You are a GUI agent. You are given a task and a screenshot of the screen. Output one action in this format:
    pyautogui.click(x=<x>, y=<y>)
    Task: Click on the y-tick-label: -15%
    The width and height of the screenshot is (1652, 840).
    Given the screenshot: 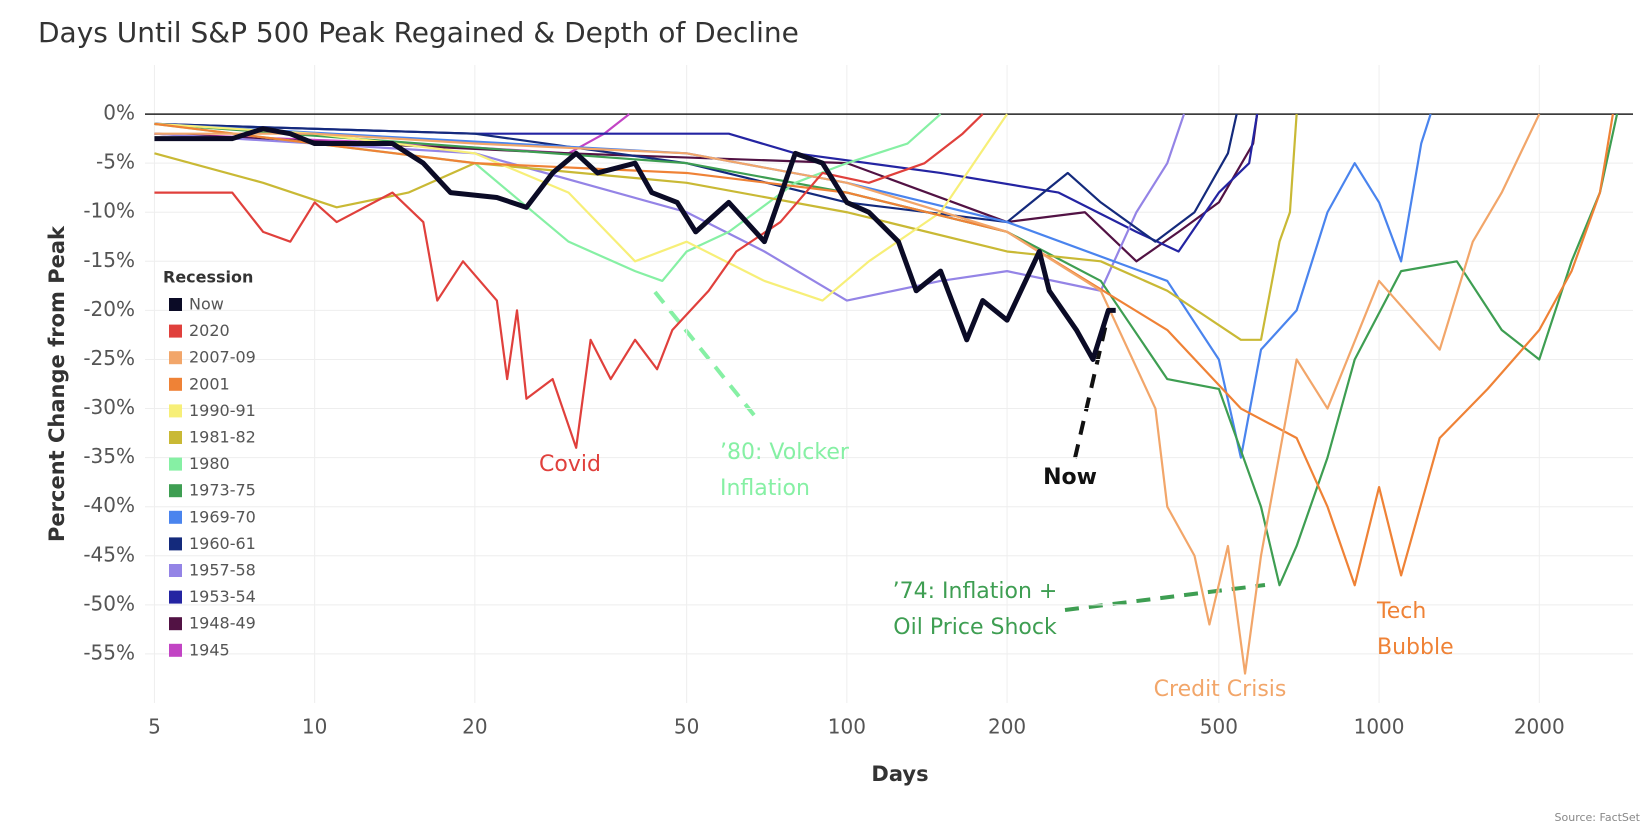 What is the action you would take?
    pyautogui.click(x=109, y=260)
    